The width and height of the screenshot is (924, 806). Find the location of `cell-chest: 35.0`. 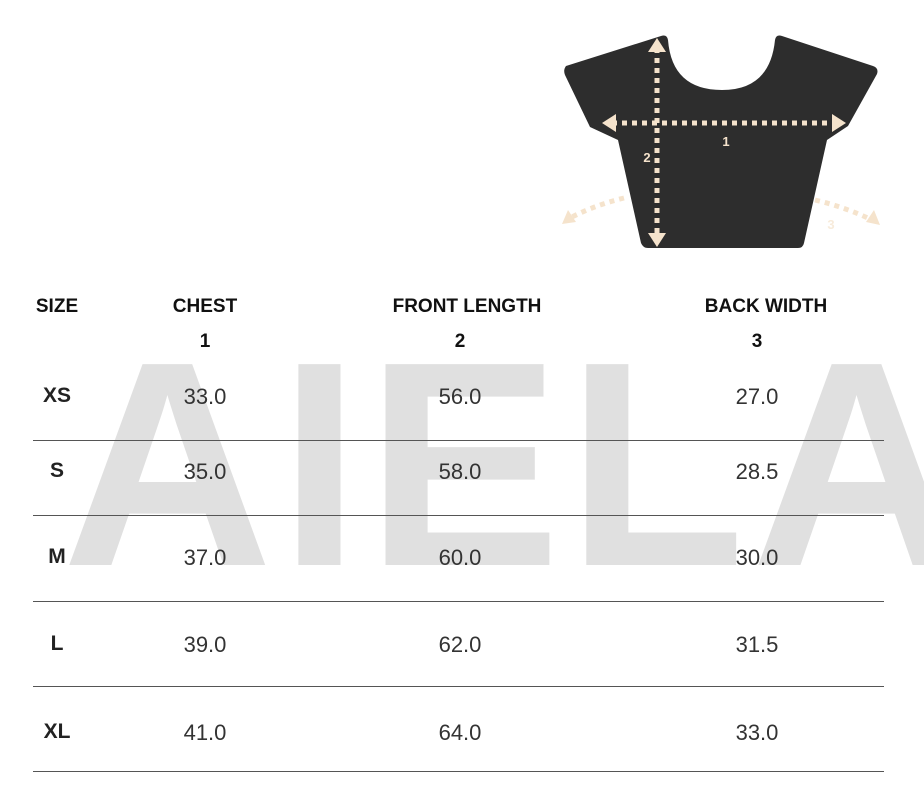

cell-chest: 35.0 is located at coordinates (205, 471).